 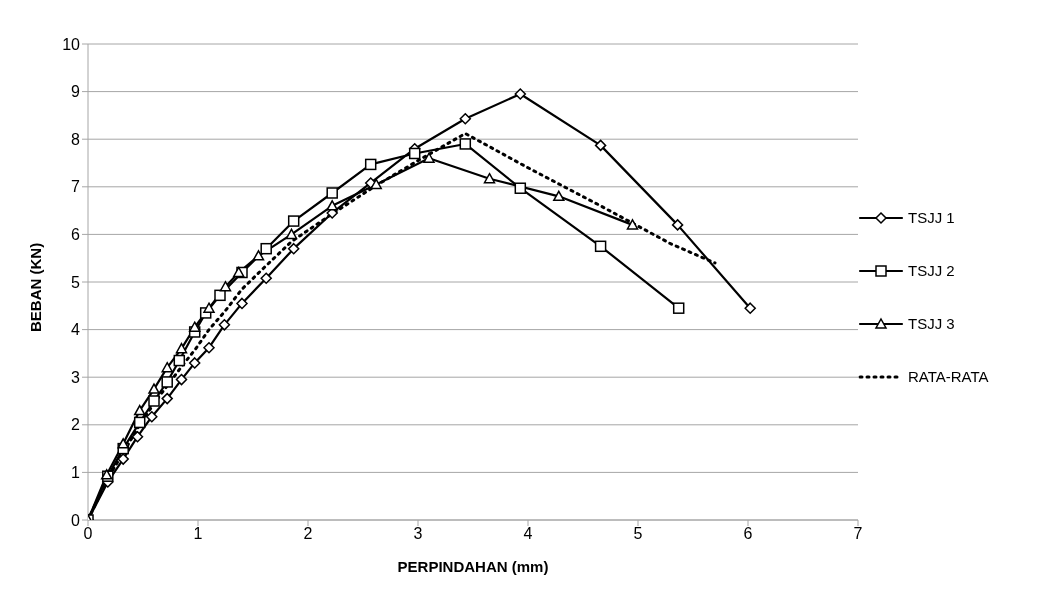 What do you see at coordinates (931, 217) in the screenshot?
I see `legend-label: TSJJ 1` at bounding box center [931, 217].